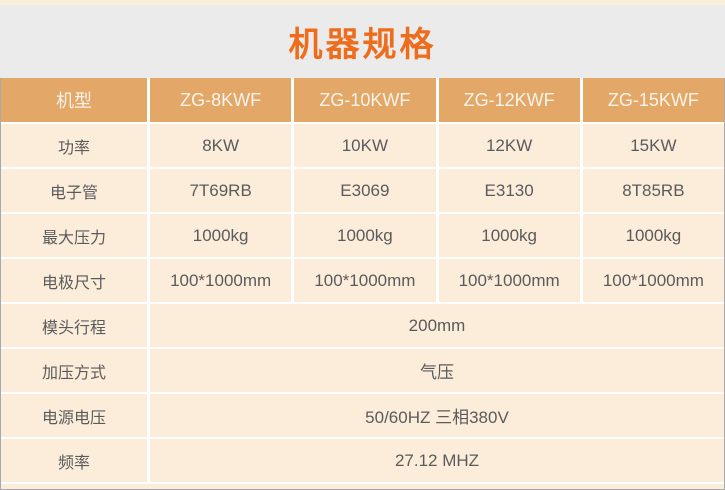  Describe the element at coordinates (437, 370) in the screenshot. I see `cell-press-method: 气压` at that location.